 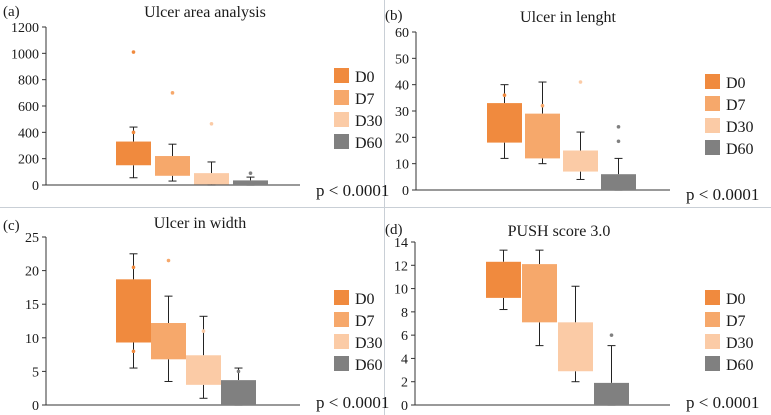 What do you see at coordinates (385, 207) in the screenshot?
I see `panel-divider-horizontal` at bounding box center [385, 207].